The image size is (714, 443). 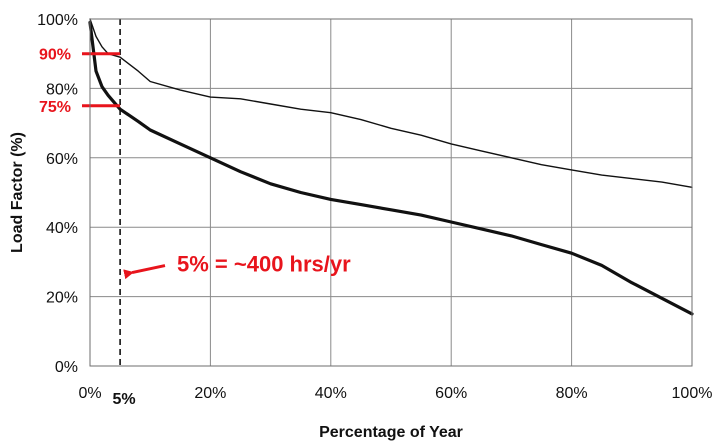 I want to click on marker-label-75: 75%, so click(x=55, y=107).